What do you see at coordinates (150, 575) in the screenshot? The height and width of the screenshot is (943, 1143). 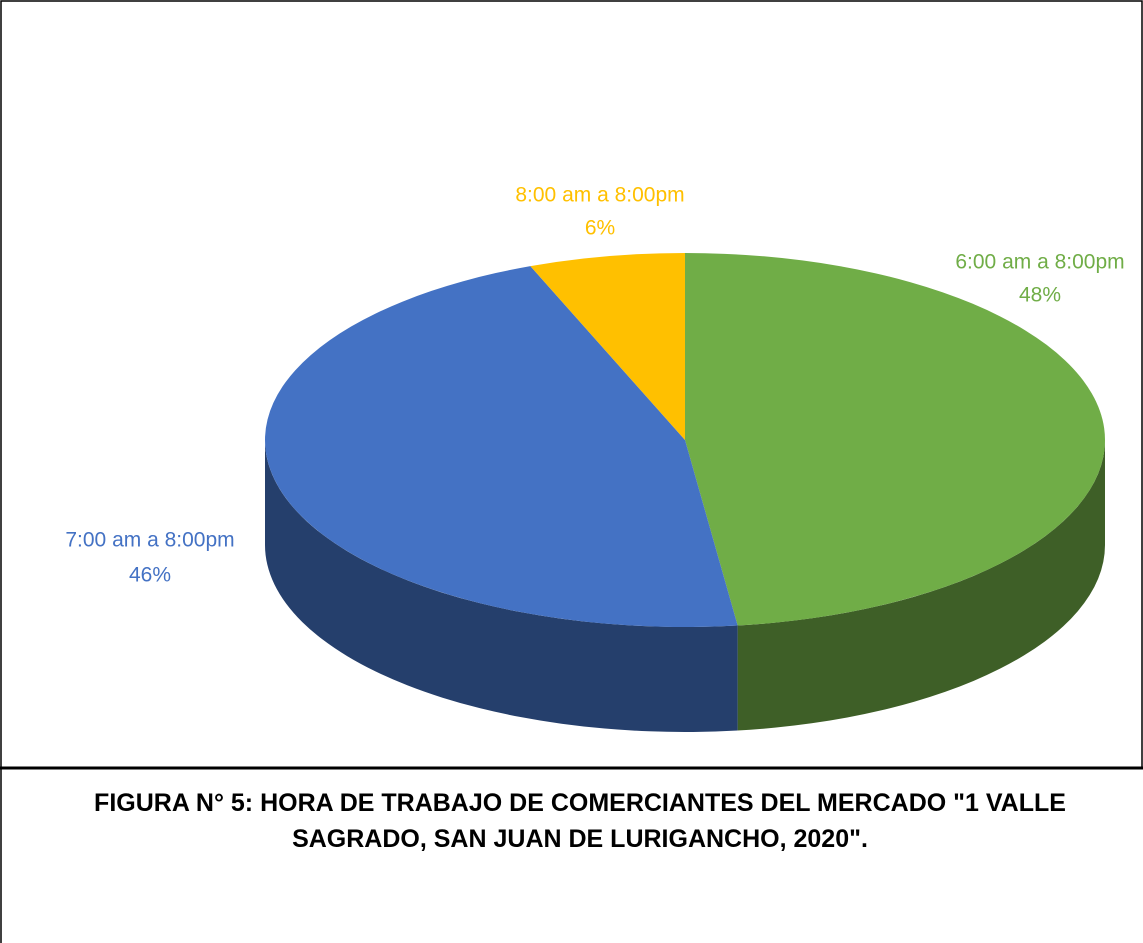 I see `slice-value-label: 46%` at bounding box center [150, 575].